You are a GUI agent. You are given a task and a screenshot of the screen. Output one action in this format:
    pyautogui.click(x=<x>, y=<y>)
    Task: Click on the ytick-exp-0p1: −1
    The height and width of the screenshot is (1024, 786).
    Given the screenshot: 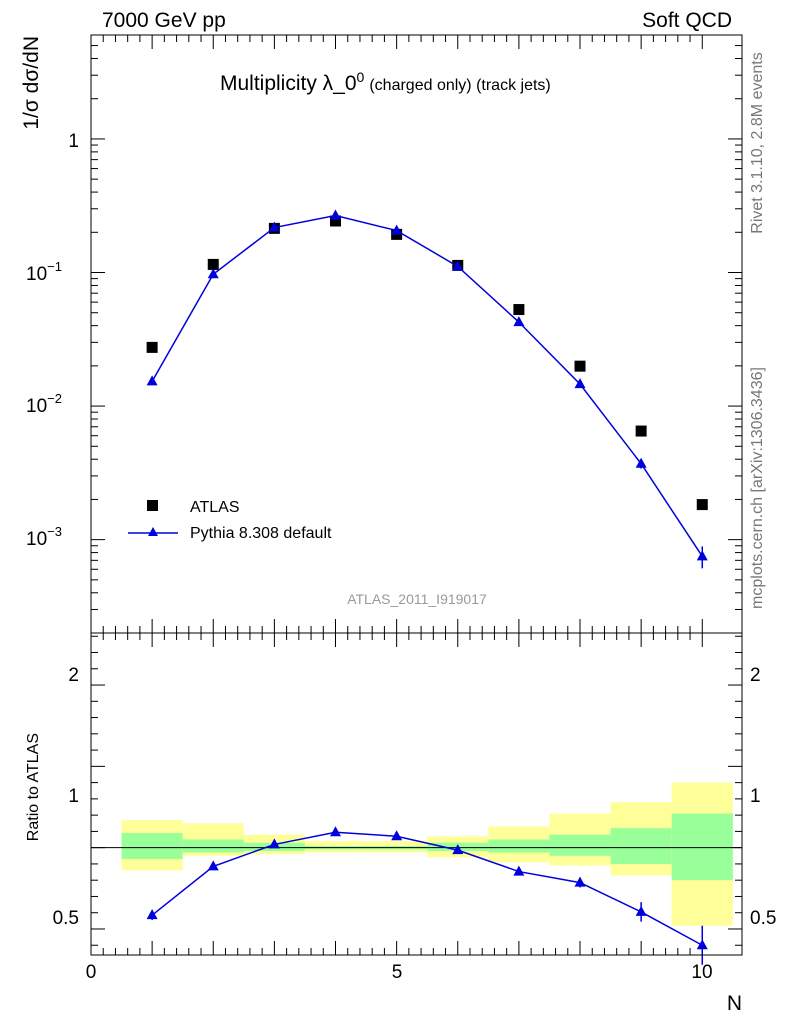 What is the action you would take?
    pyautogui.click(x=54, y=266)
    